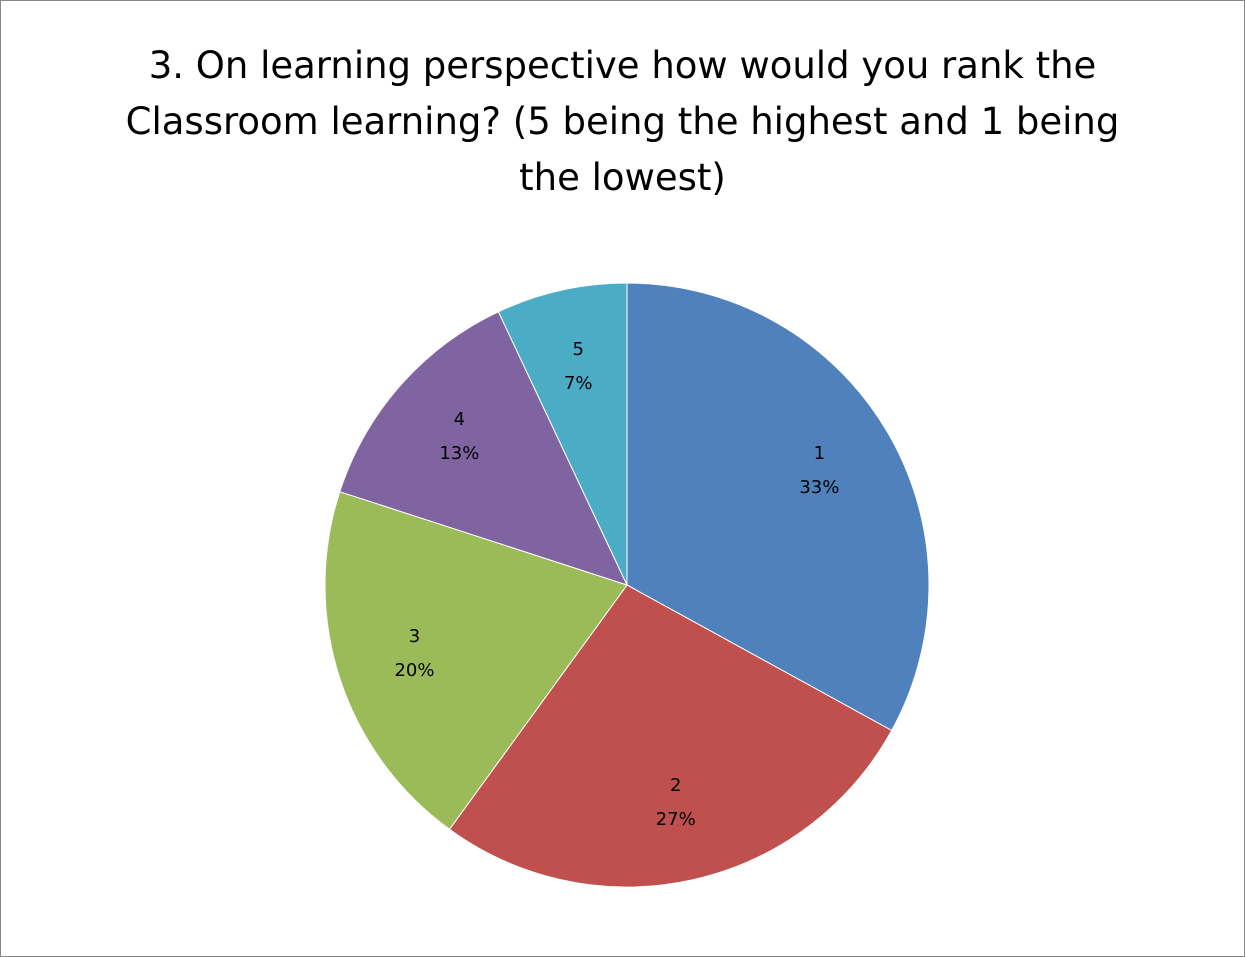 The width and height of the screenshot is (1245, 957). What do you see at coordinates (414, 636) in the screenshot?
I see `slice-category-label: 3` at bounding box center [414, 636].